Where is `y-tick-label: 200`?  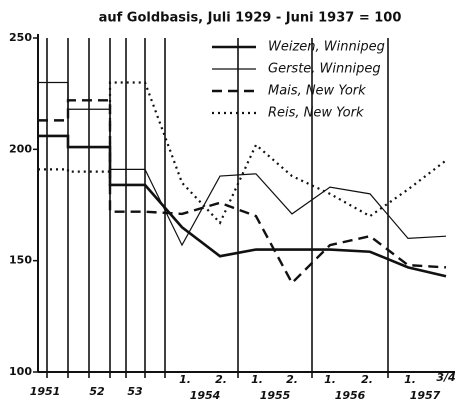 y-tick-label: 200 is located at coordinates (20, 148).